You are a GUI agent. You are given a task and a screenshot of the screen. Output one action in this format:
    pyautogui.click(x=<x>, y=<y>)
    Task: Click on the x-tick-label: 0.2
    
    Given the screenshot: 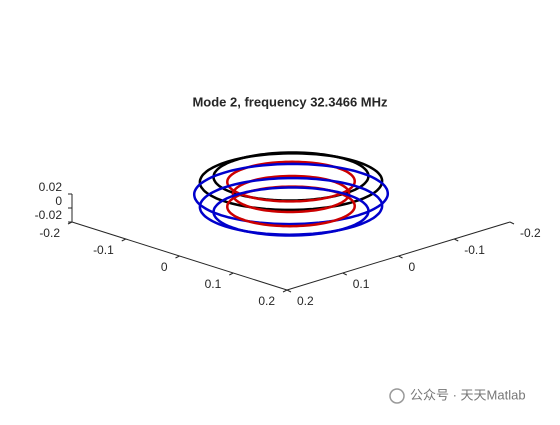 What is the action you would take?
    pyautogui.click(x=266, y=301)
    